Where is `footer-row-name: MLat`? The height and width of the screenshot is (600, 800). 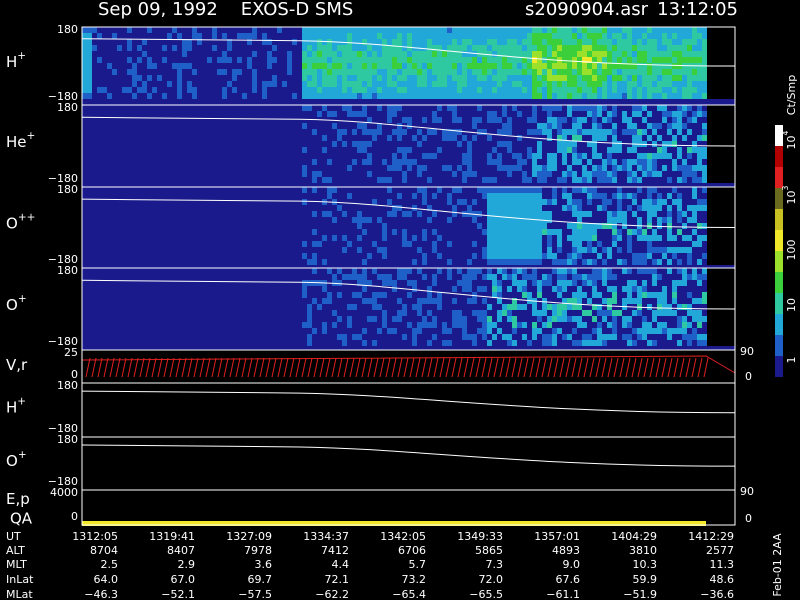
footer-row-name: MLat is located at coordinates (19, 594).